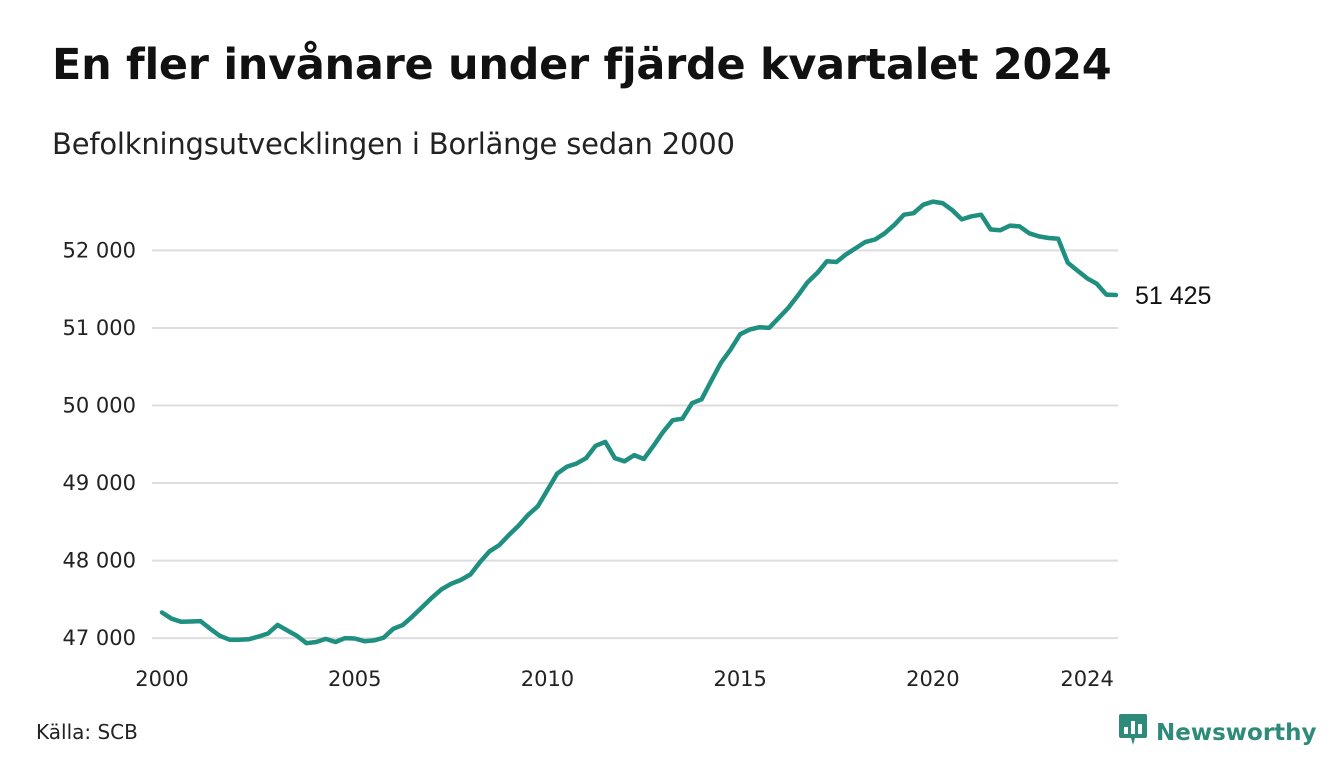 The height and width of the screenshot is (780, 1340). I want to click on y-tick-label: 51 000, so click(99, 328).